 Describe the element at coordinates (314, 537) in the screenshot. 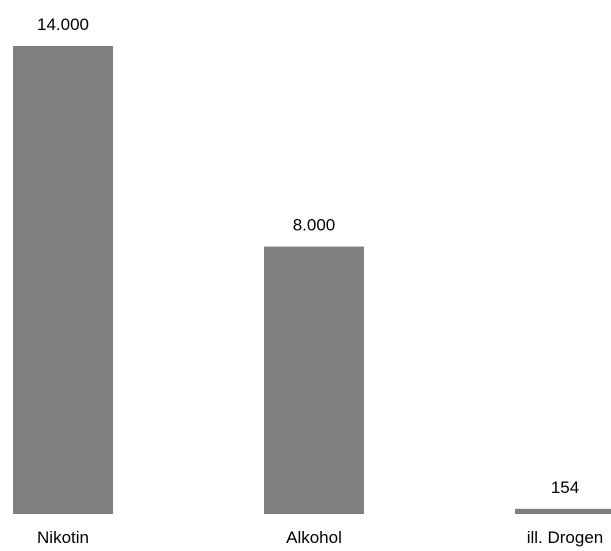

I see `category-label: Alkohol` at that location.